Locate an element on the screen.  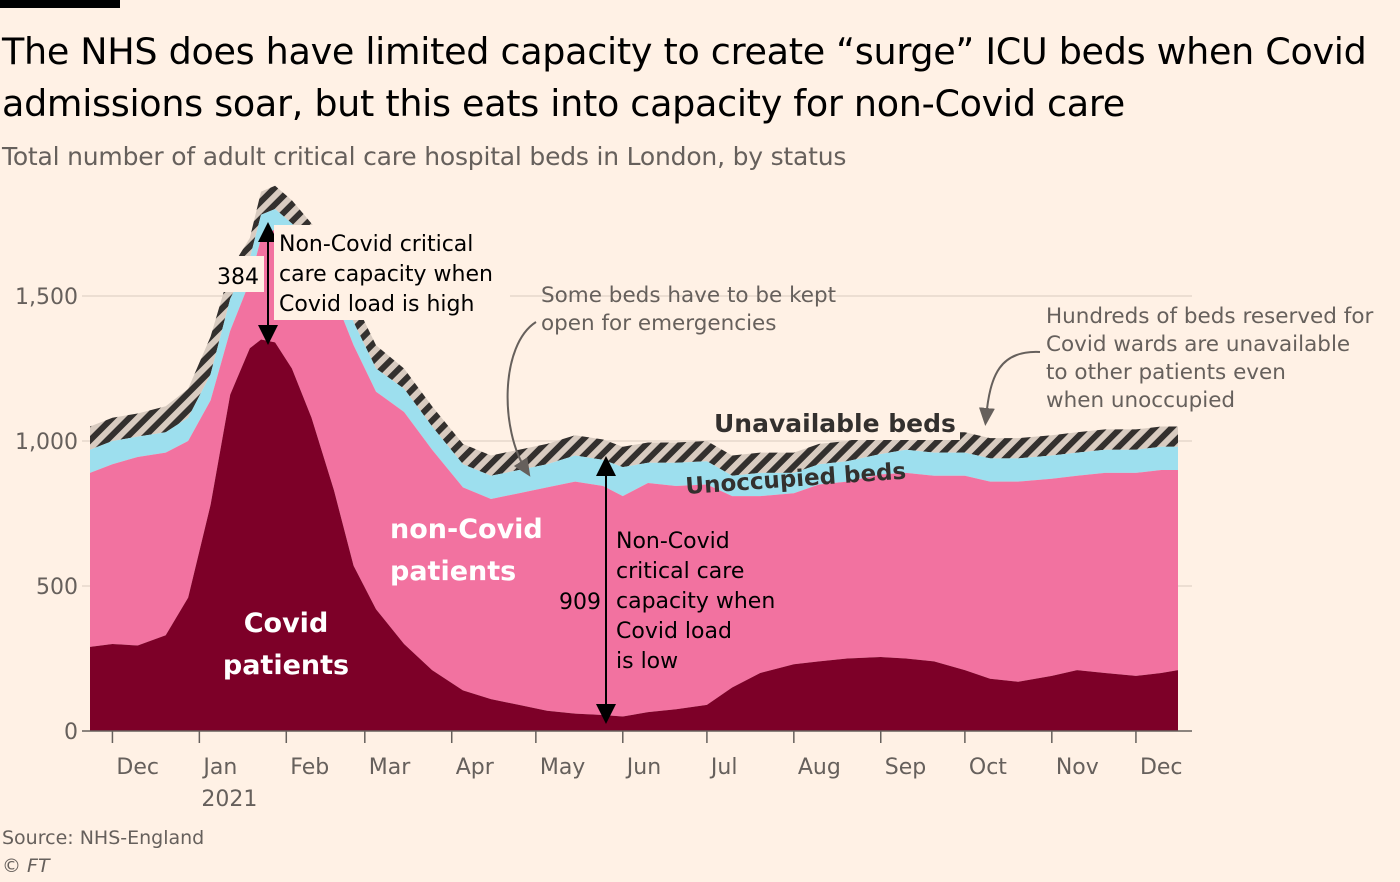
source-note: Source: NHS-England is located at coordinates (103, 838).